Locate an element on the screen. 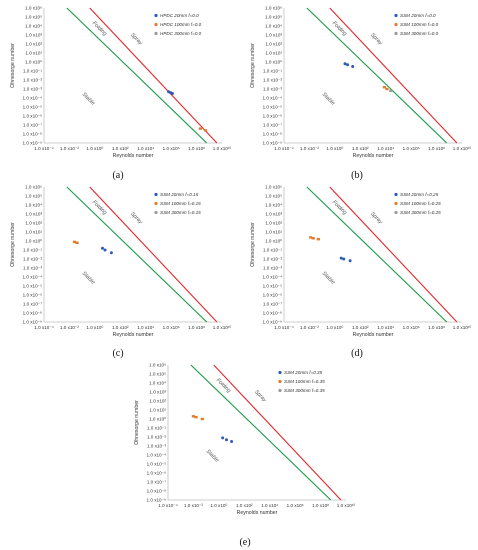 This screenshot has width=478, height=550. x-tick-label: 1.0 x10⁻² is located at coordinates (309, 327).